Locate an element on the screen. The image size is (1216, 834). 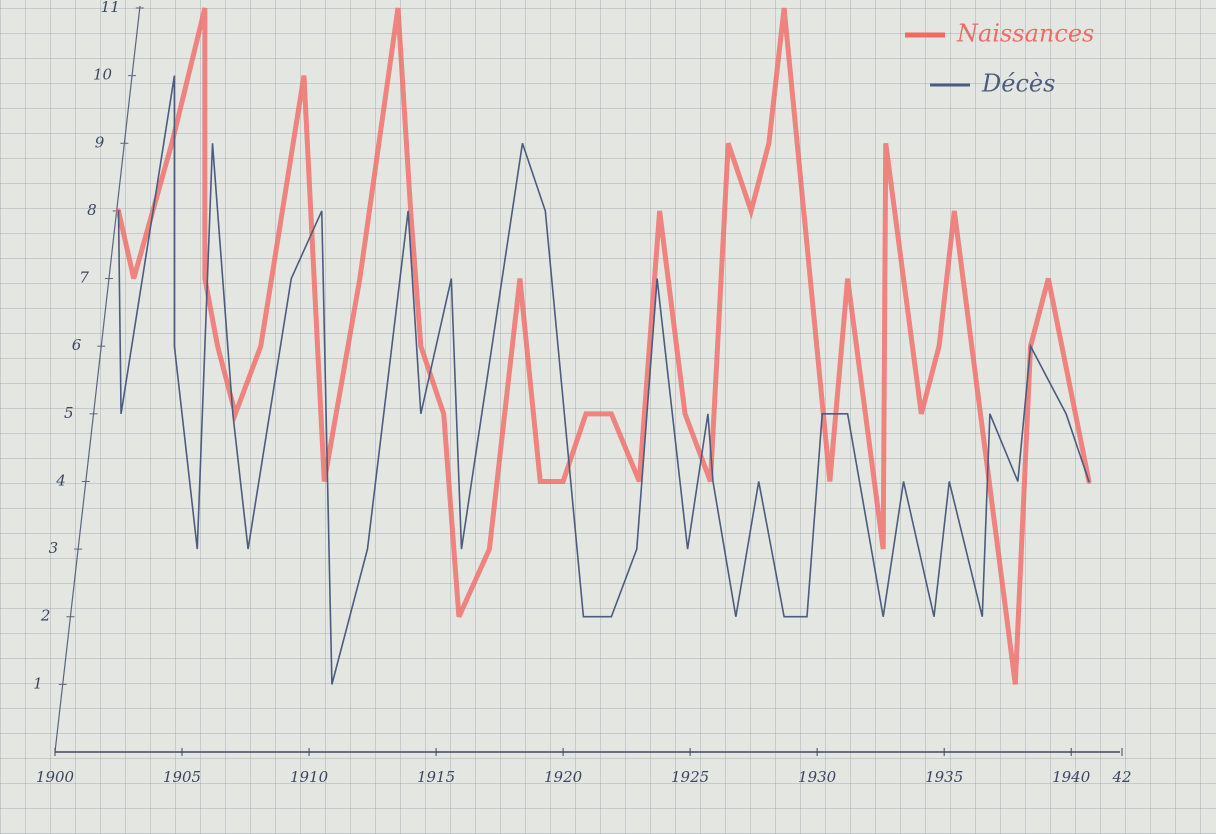
x-tick-label: 1925 is located at coordinates (690, 777).